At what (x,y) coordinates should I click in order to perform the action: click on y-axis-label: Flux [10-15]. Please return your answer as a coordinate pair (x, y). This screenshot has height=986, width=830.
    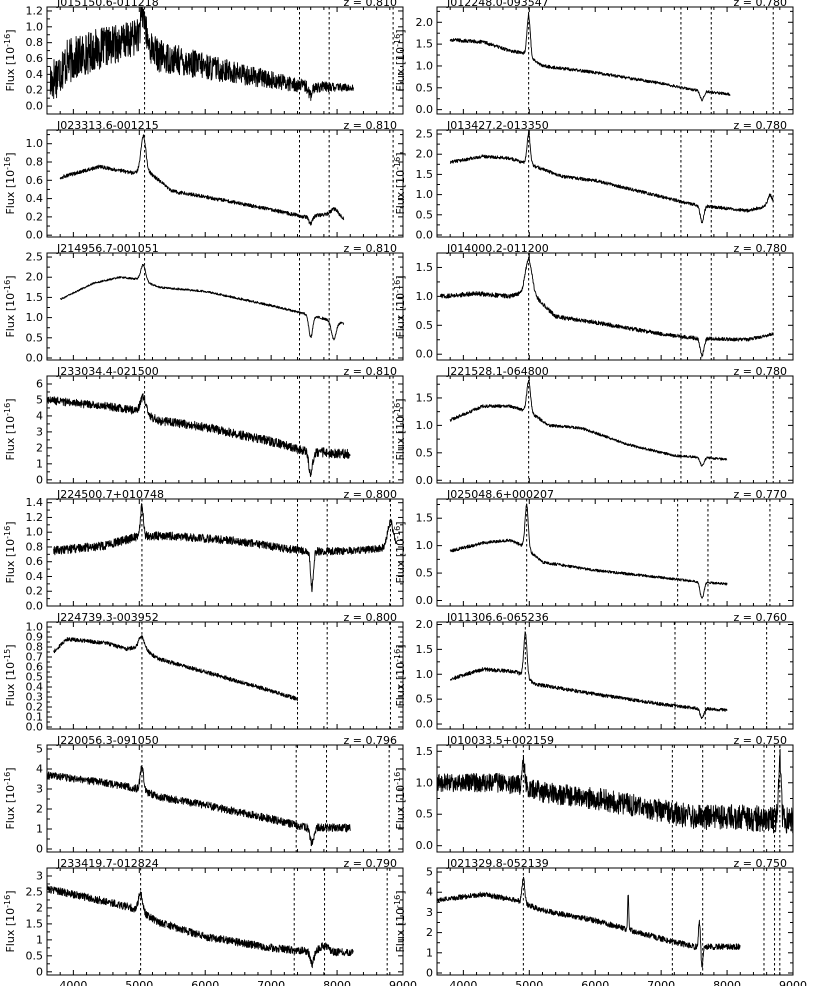
    Looking at the image, I should click on (10, 675).